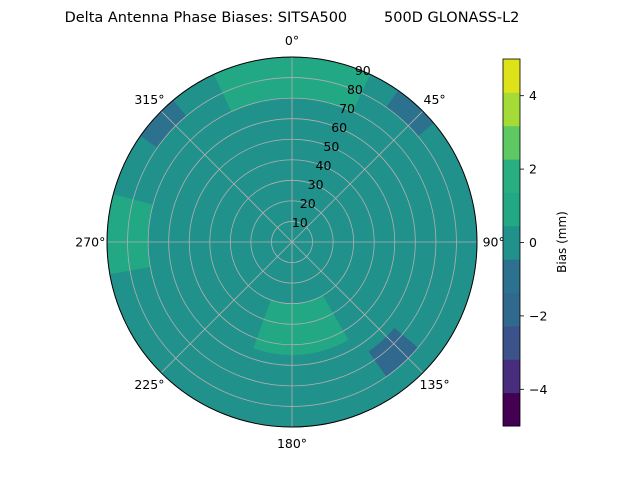 The height and width of the screenshot is (480, 640). I want to click on colorbar-tick-label: −4, so click(538, 389).